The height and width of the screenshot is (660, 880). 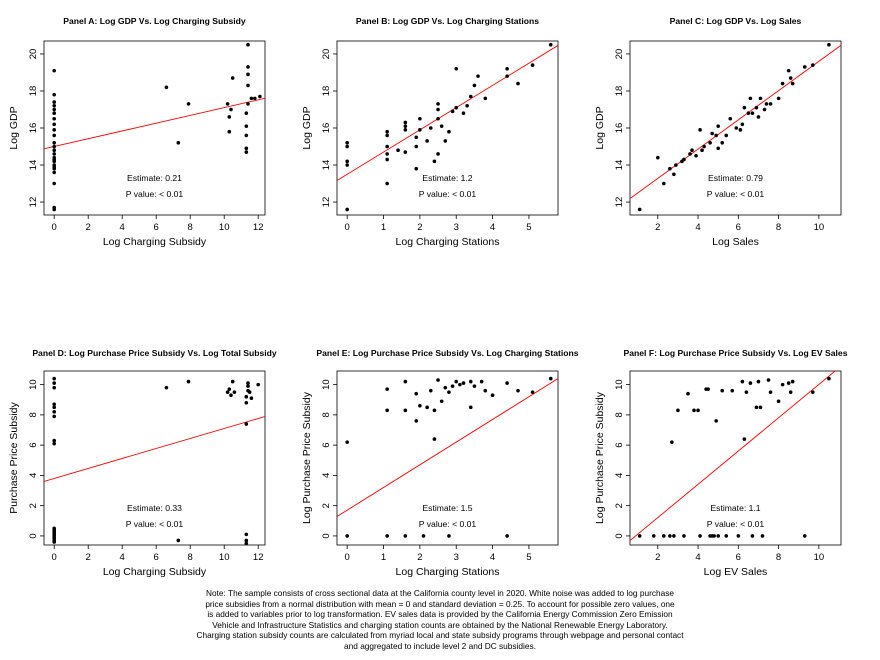 What do you see at coordinates (122, 227) in the screenshot?
I see `x-tick-label: 4` at bounding box center [122, 227].